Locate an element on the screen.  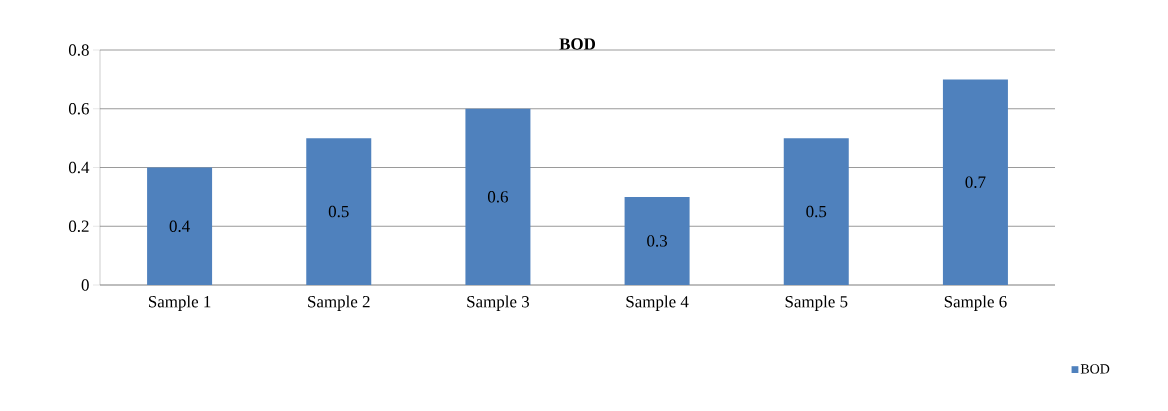
legend-label: BOD is located at coordinates (1095, 369).